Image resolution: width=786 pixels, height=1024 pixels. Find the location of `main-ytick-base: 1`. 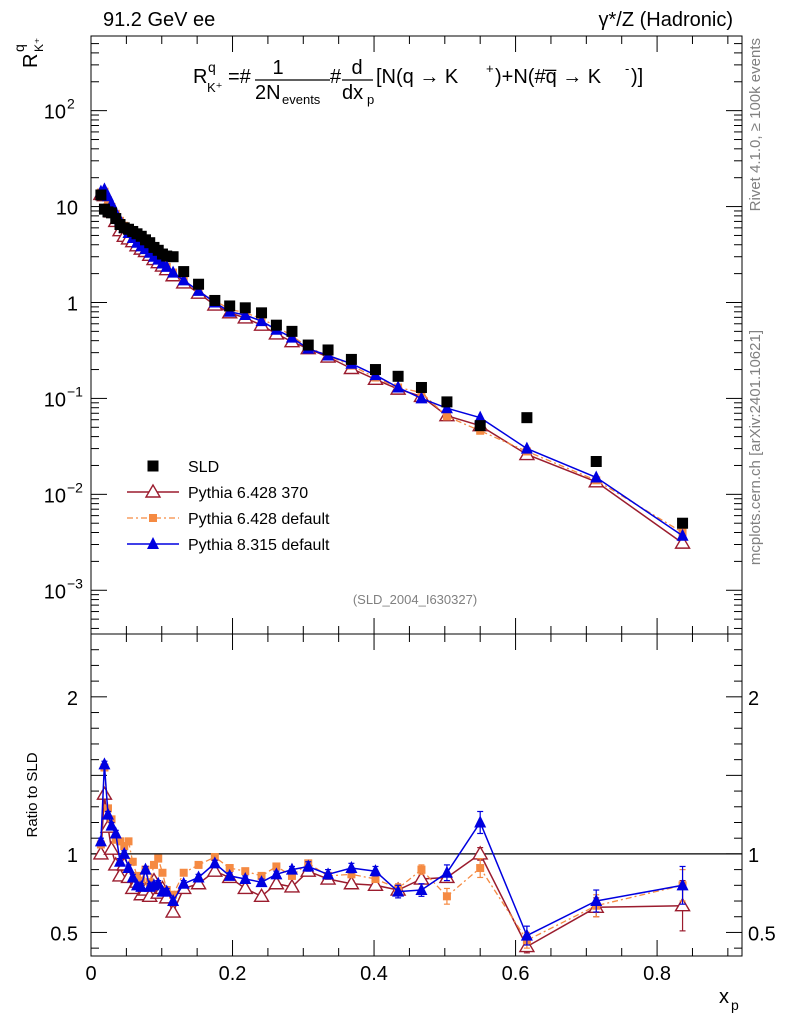

main-ytick-base: 1 is located at coordinates (72, 304).